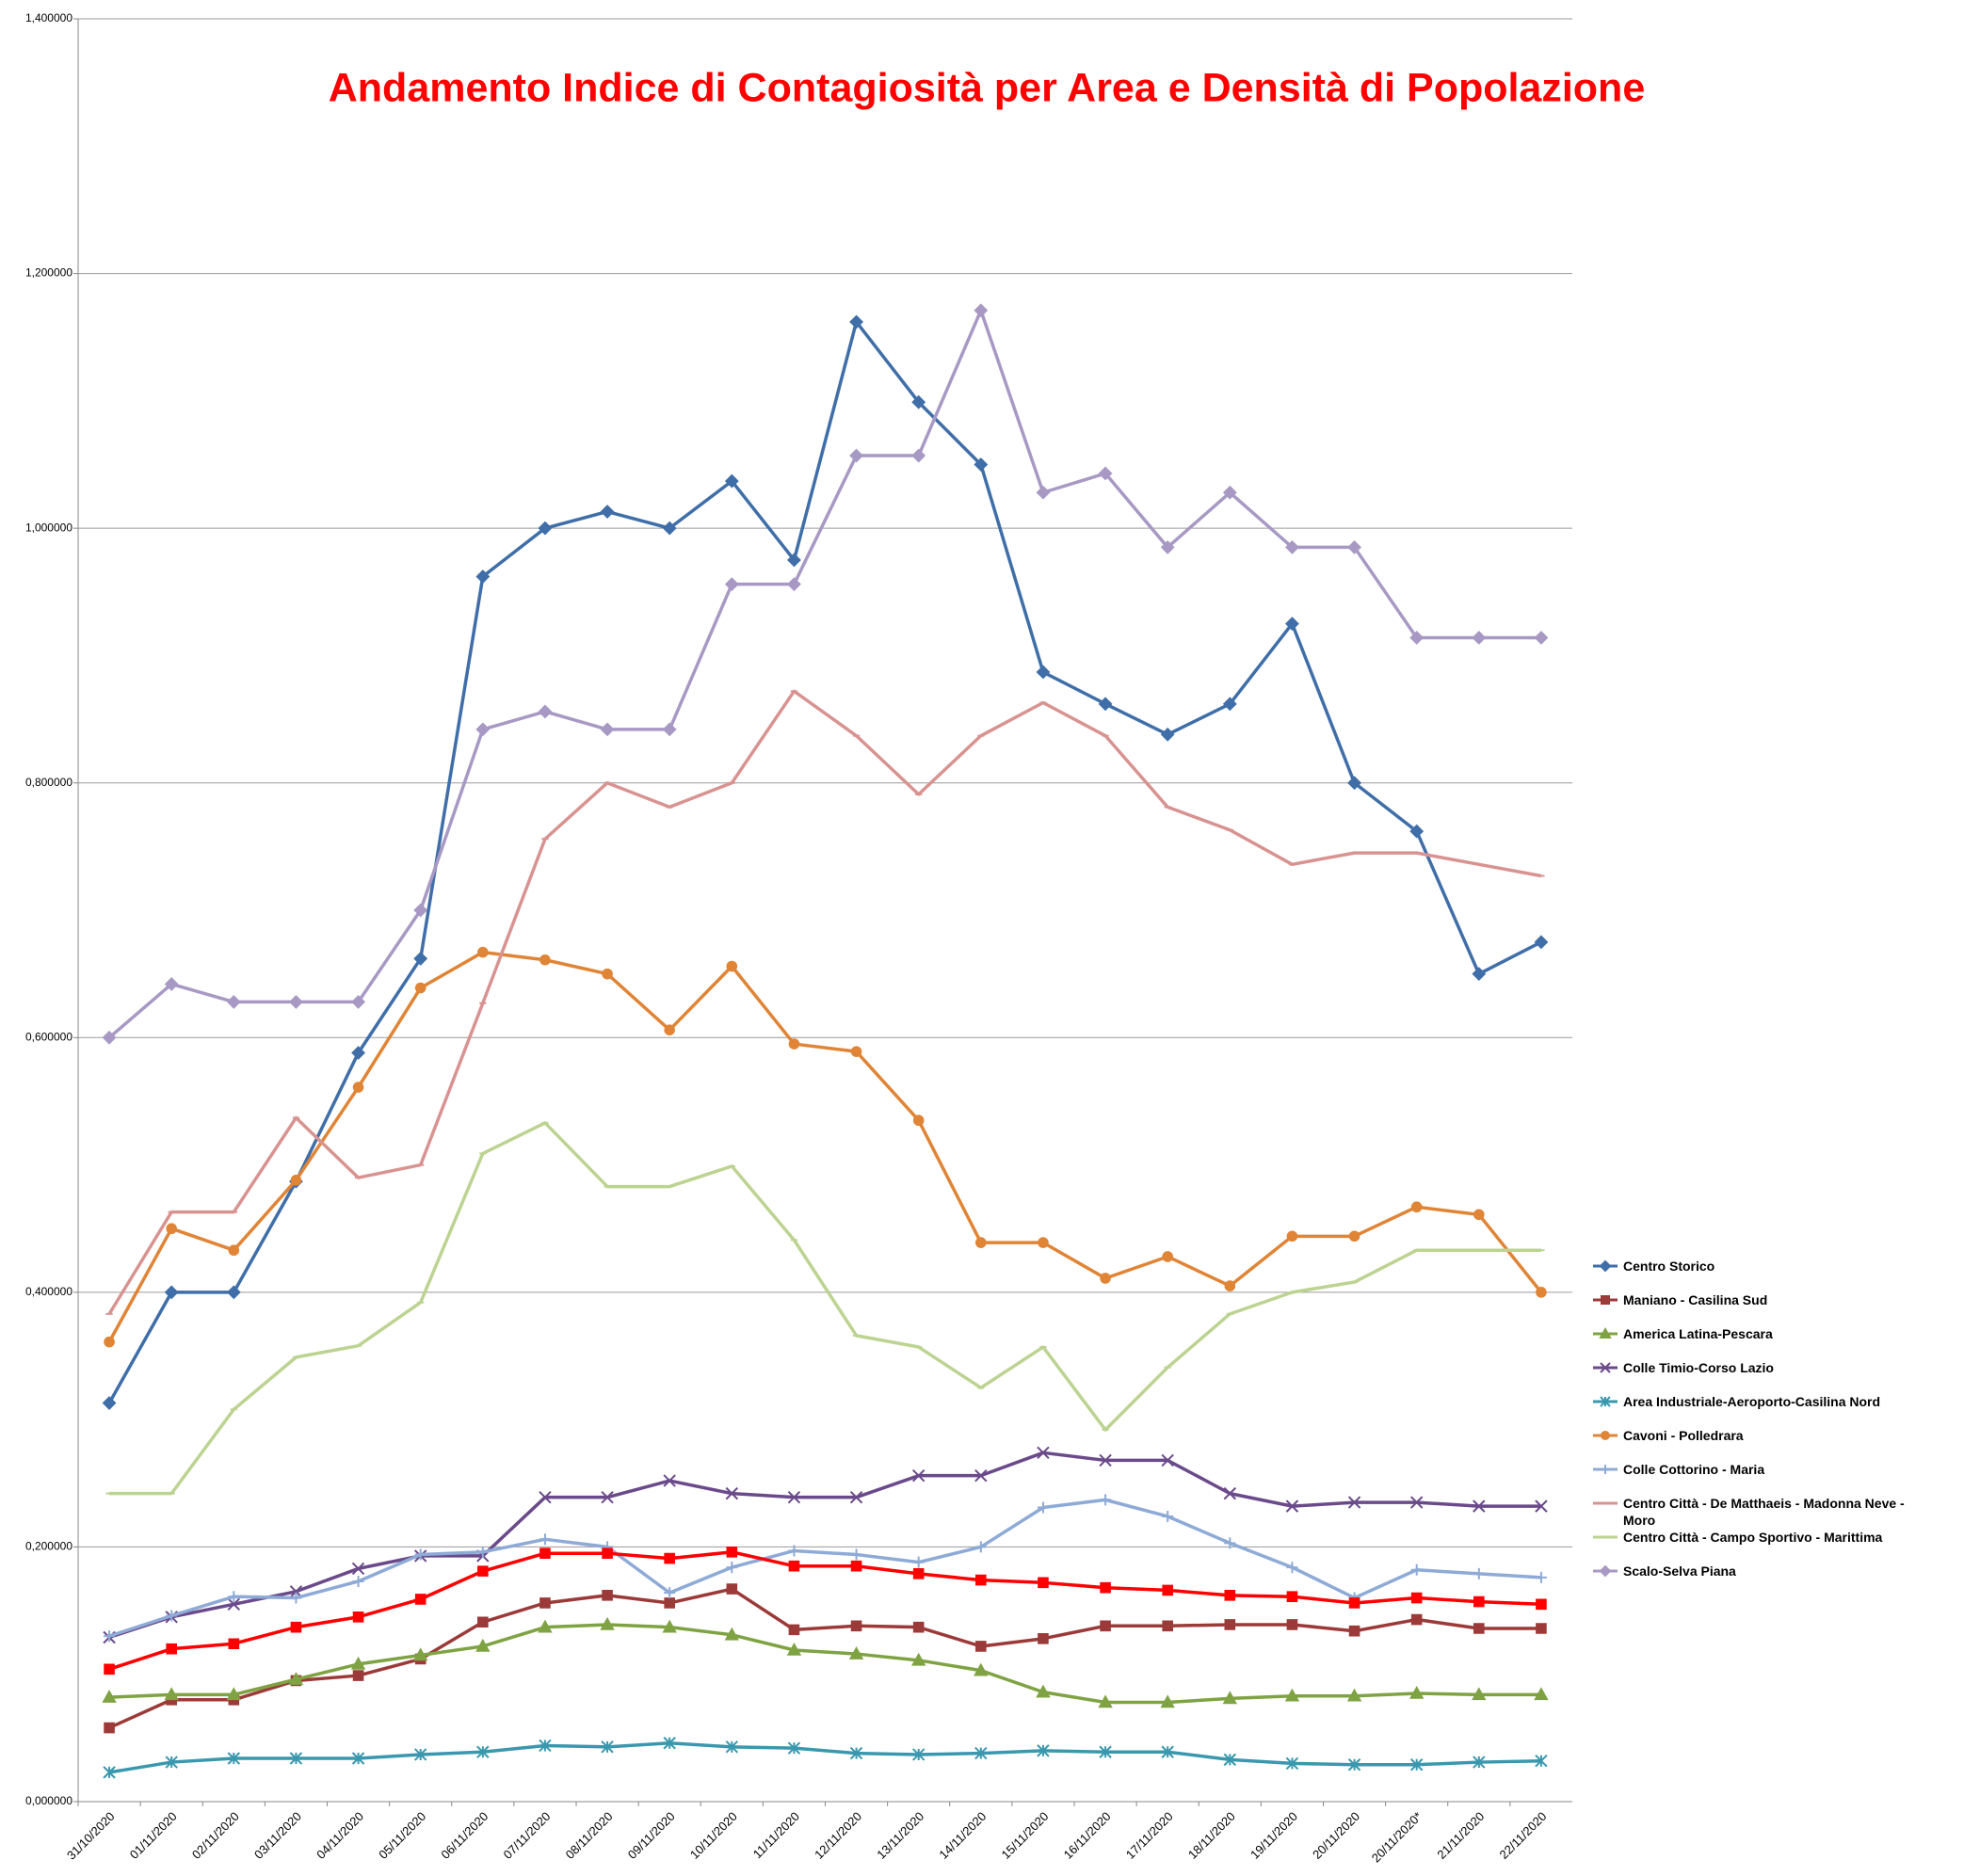 The image size is (1964, 1876). Describe the element at coordinates (340, 1835) in the screenshot. I see `x-tick-label: 04/11/2020` at that location.